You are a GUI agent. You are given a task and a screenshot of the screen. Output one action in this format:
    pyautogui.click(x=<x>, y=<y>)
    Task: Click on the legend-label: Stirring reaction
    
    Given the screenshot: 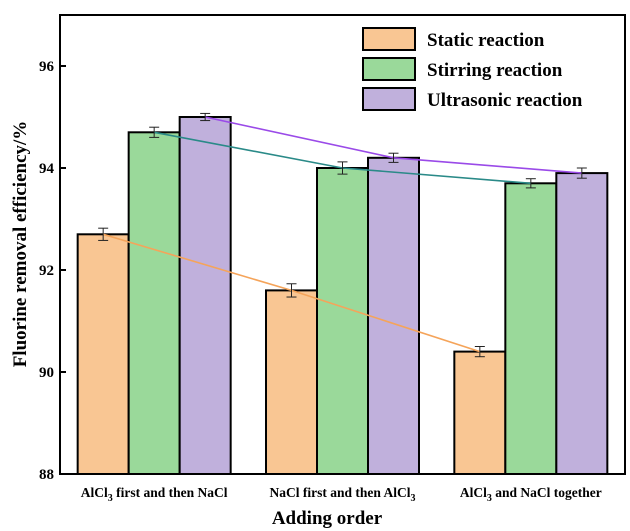 What is the action you would take?
    pyautogui.click(x=495, y=70)
    